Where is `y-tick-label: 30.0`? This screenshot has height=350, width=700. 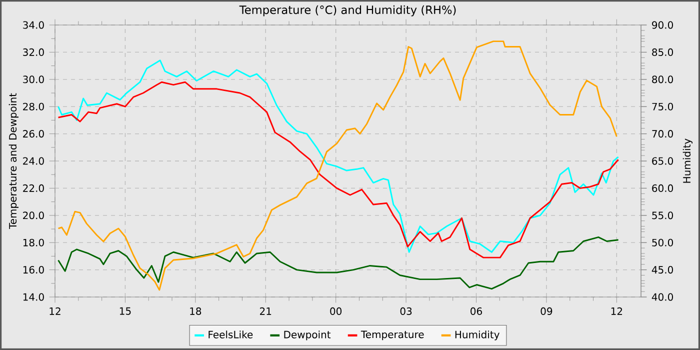 y-tick-label: 30.0 is located at coordinates (33, 80).